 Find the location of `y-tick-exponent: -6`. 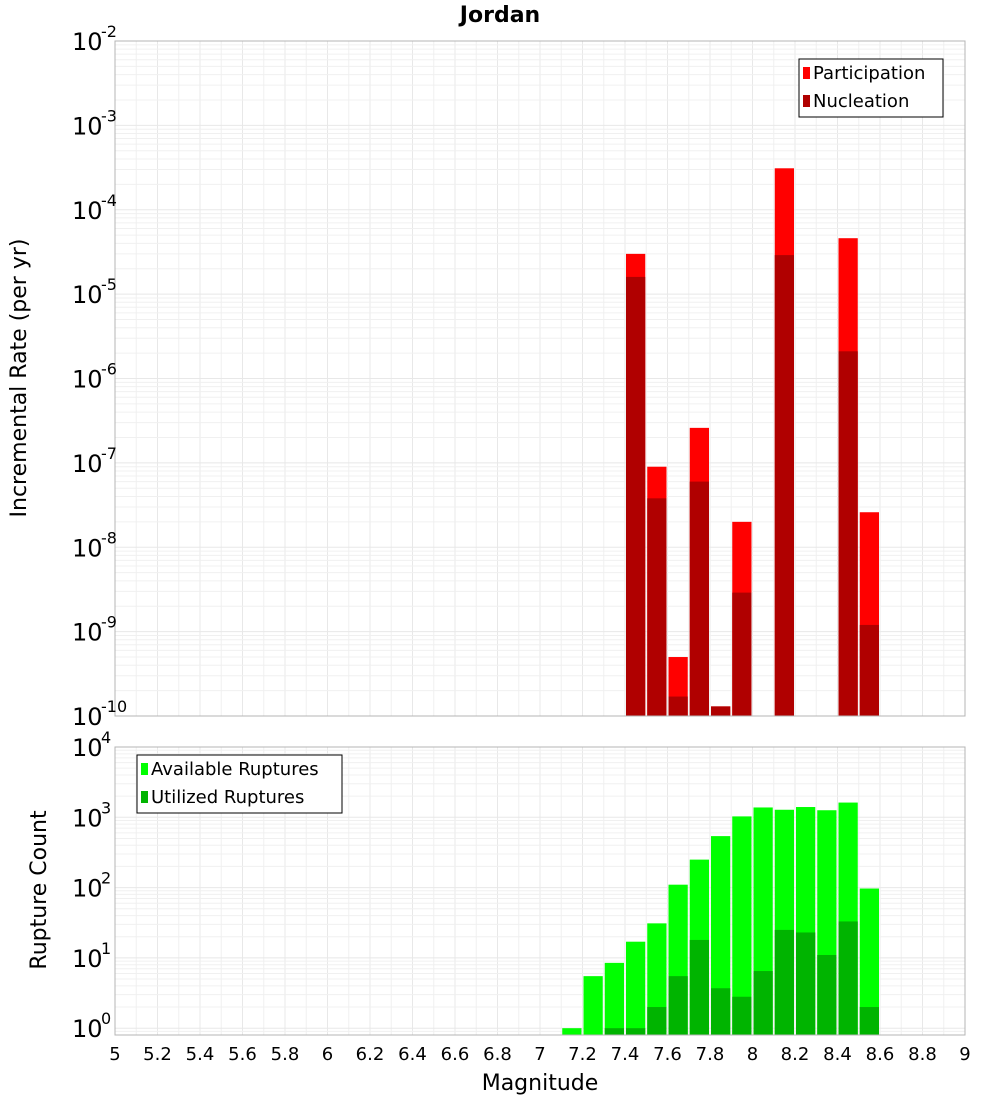

y-tick-exponent: -6 is located at coordinates (109, 369).